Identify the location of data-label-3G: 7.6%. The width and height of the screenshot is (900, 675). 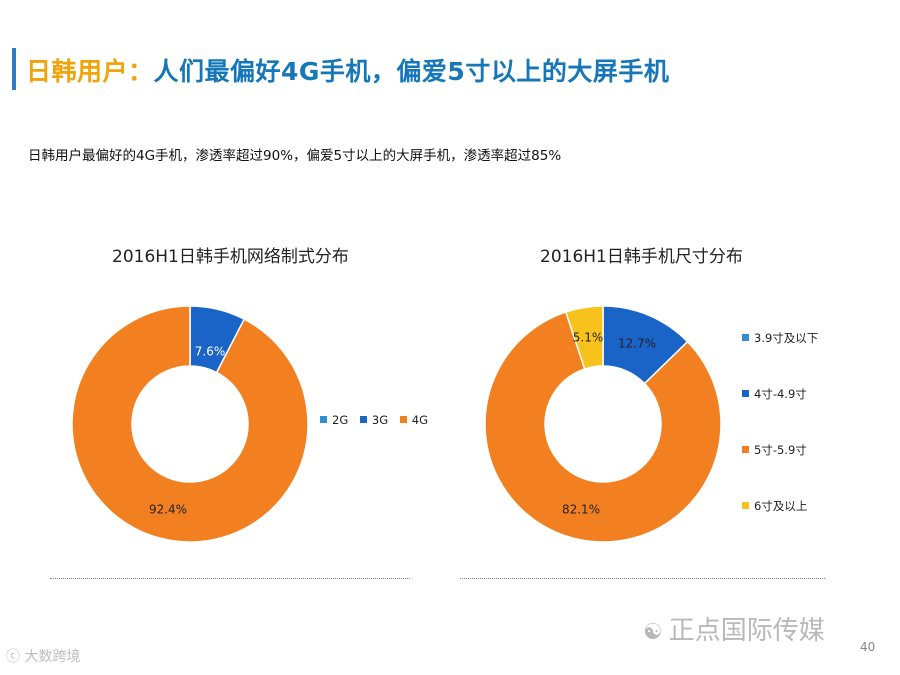
(210, 352).